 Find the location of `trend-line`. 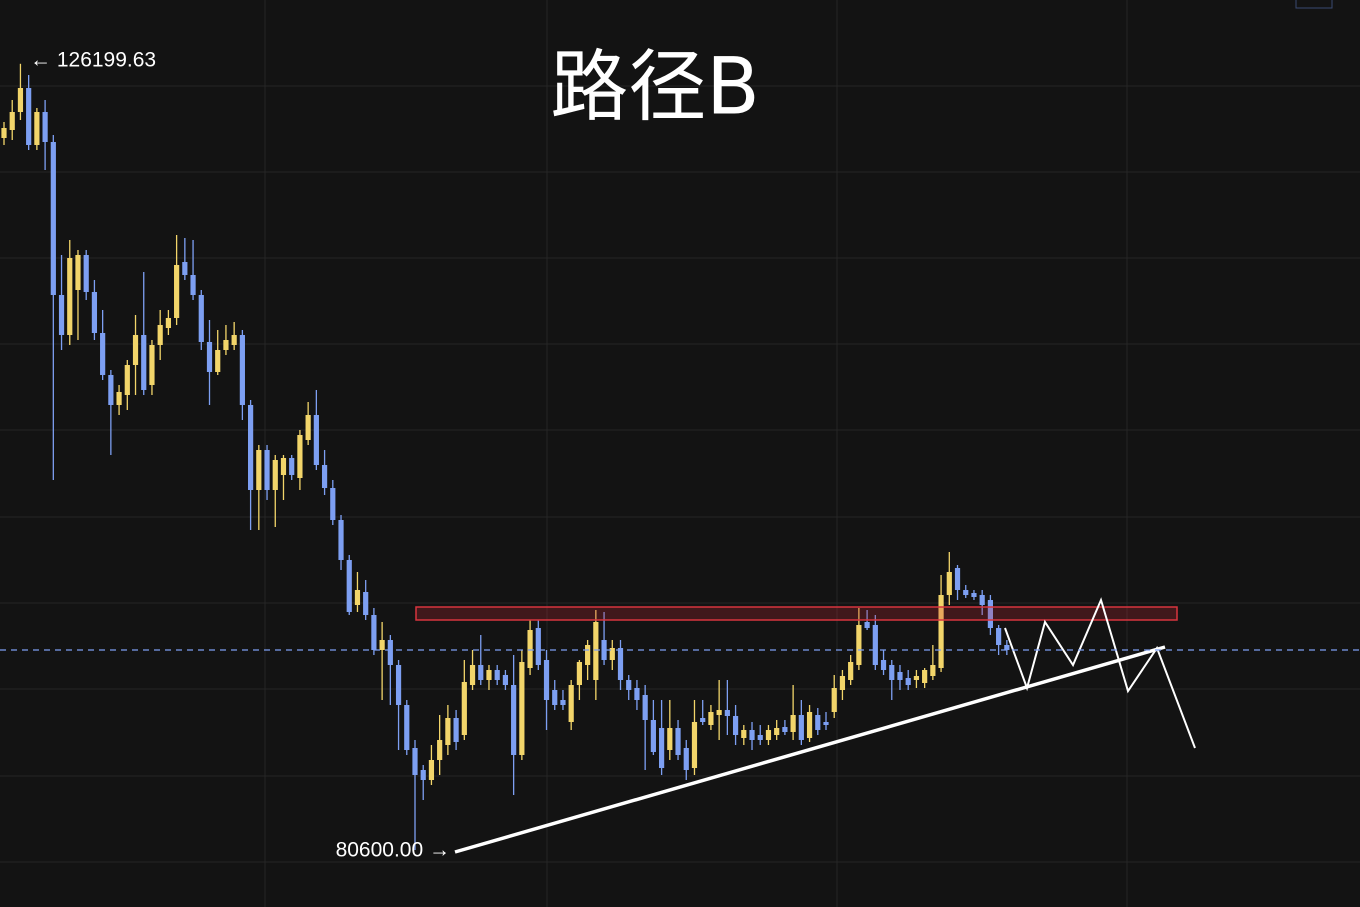

trend-line is located at coordinates (810, 749).